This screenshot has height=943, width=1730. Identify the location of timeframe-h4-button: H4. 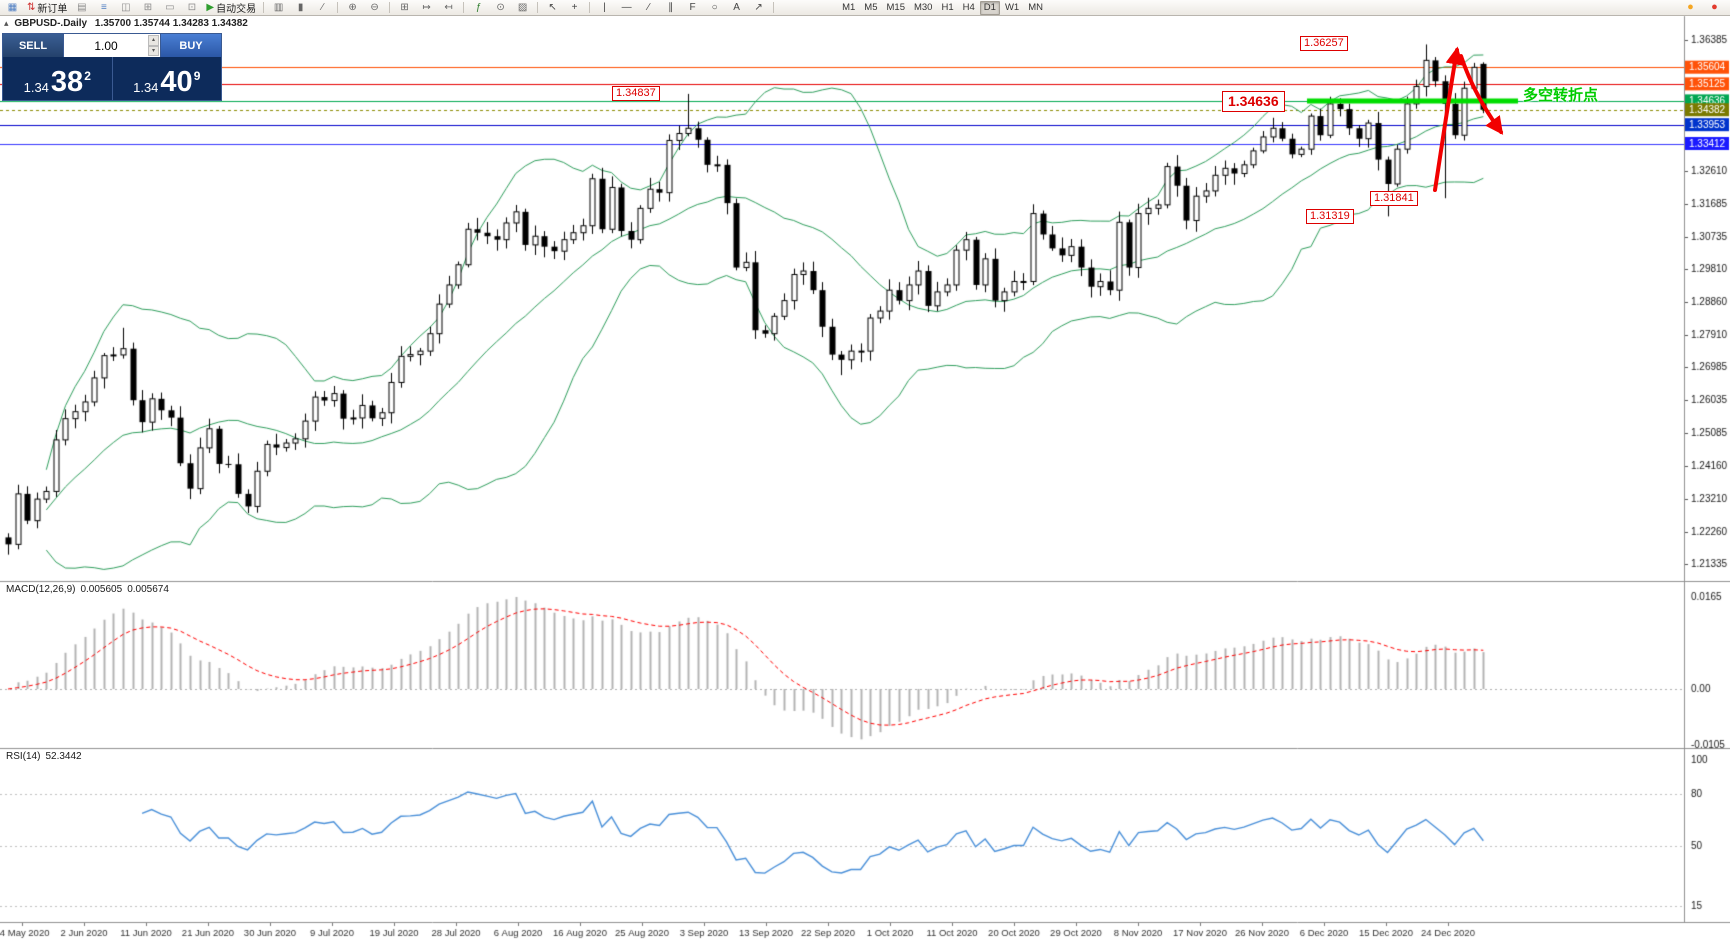
(968, 7).